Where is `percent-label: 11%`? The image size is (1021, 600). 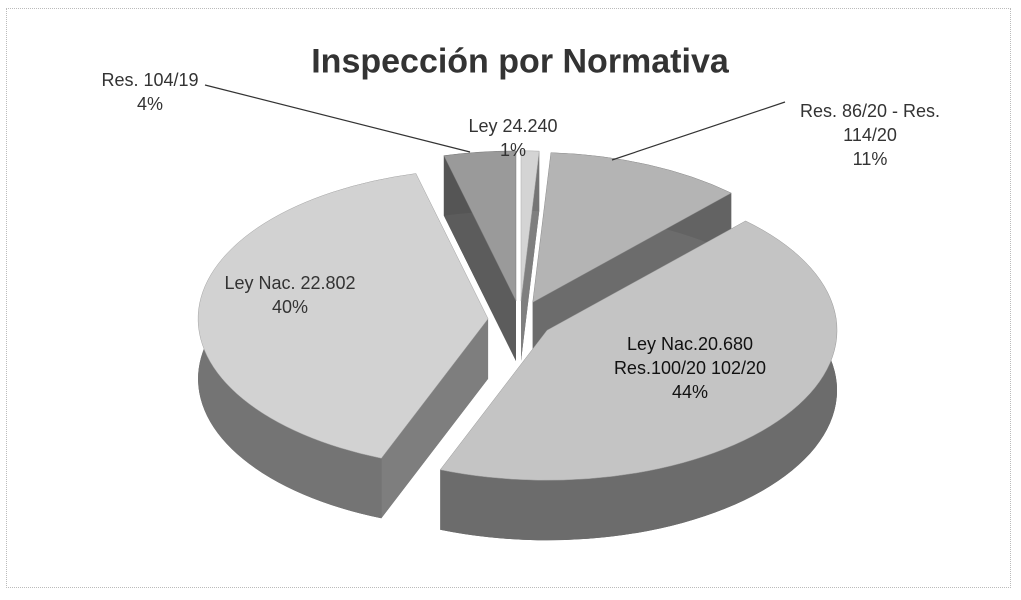 percent-label: 11% is located at coordinates (870, 159).